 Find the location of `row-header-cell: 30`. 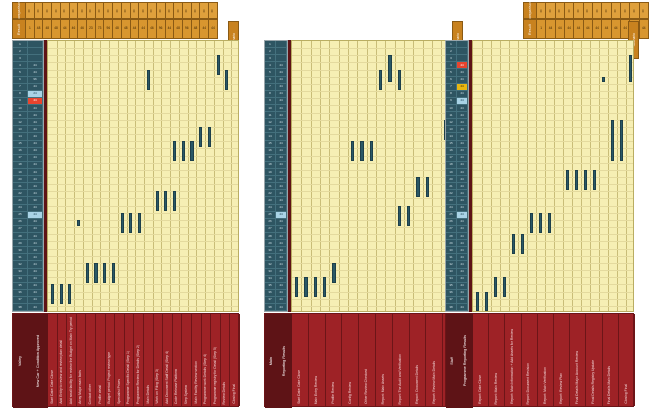

row-header-cell: 30 is located at coordinates (270, 251).